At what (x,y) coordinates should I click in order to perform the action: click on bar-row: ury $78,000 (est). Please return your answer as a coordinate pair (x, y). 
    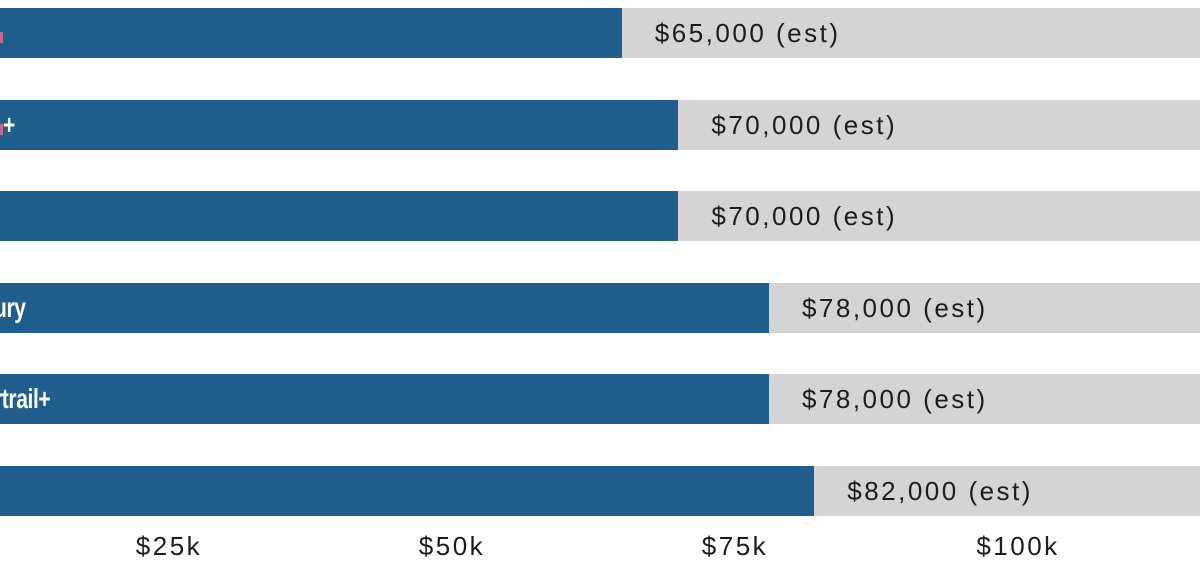
    Looking at the image, I should click on (600, 307).